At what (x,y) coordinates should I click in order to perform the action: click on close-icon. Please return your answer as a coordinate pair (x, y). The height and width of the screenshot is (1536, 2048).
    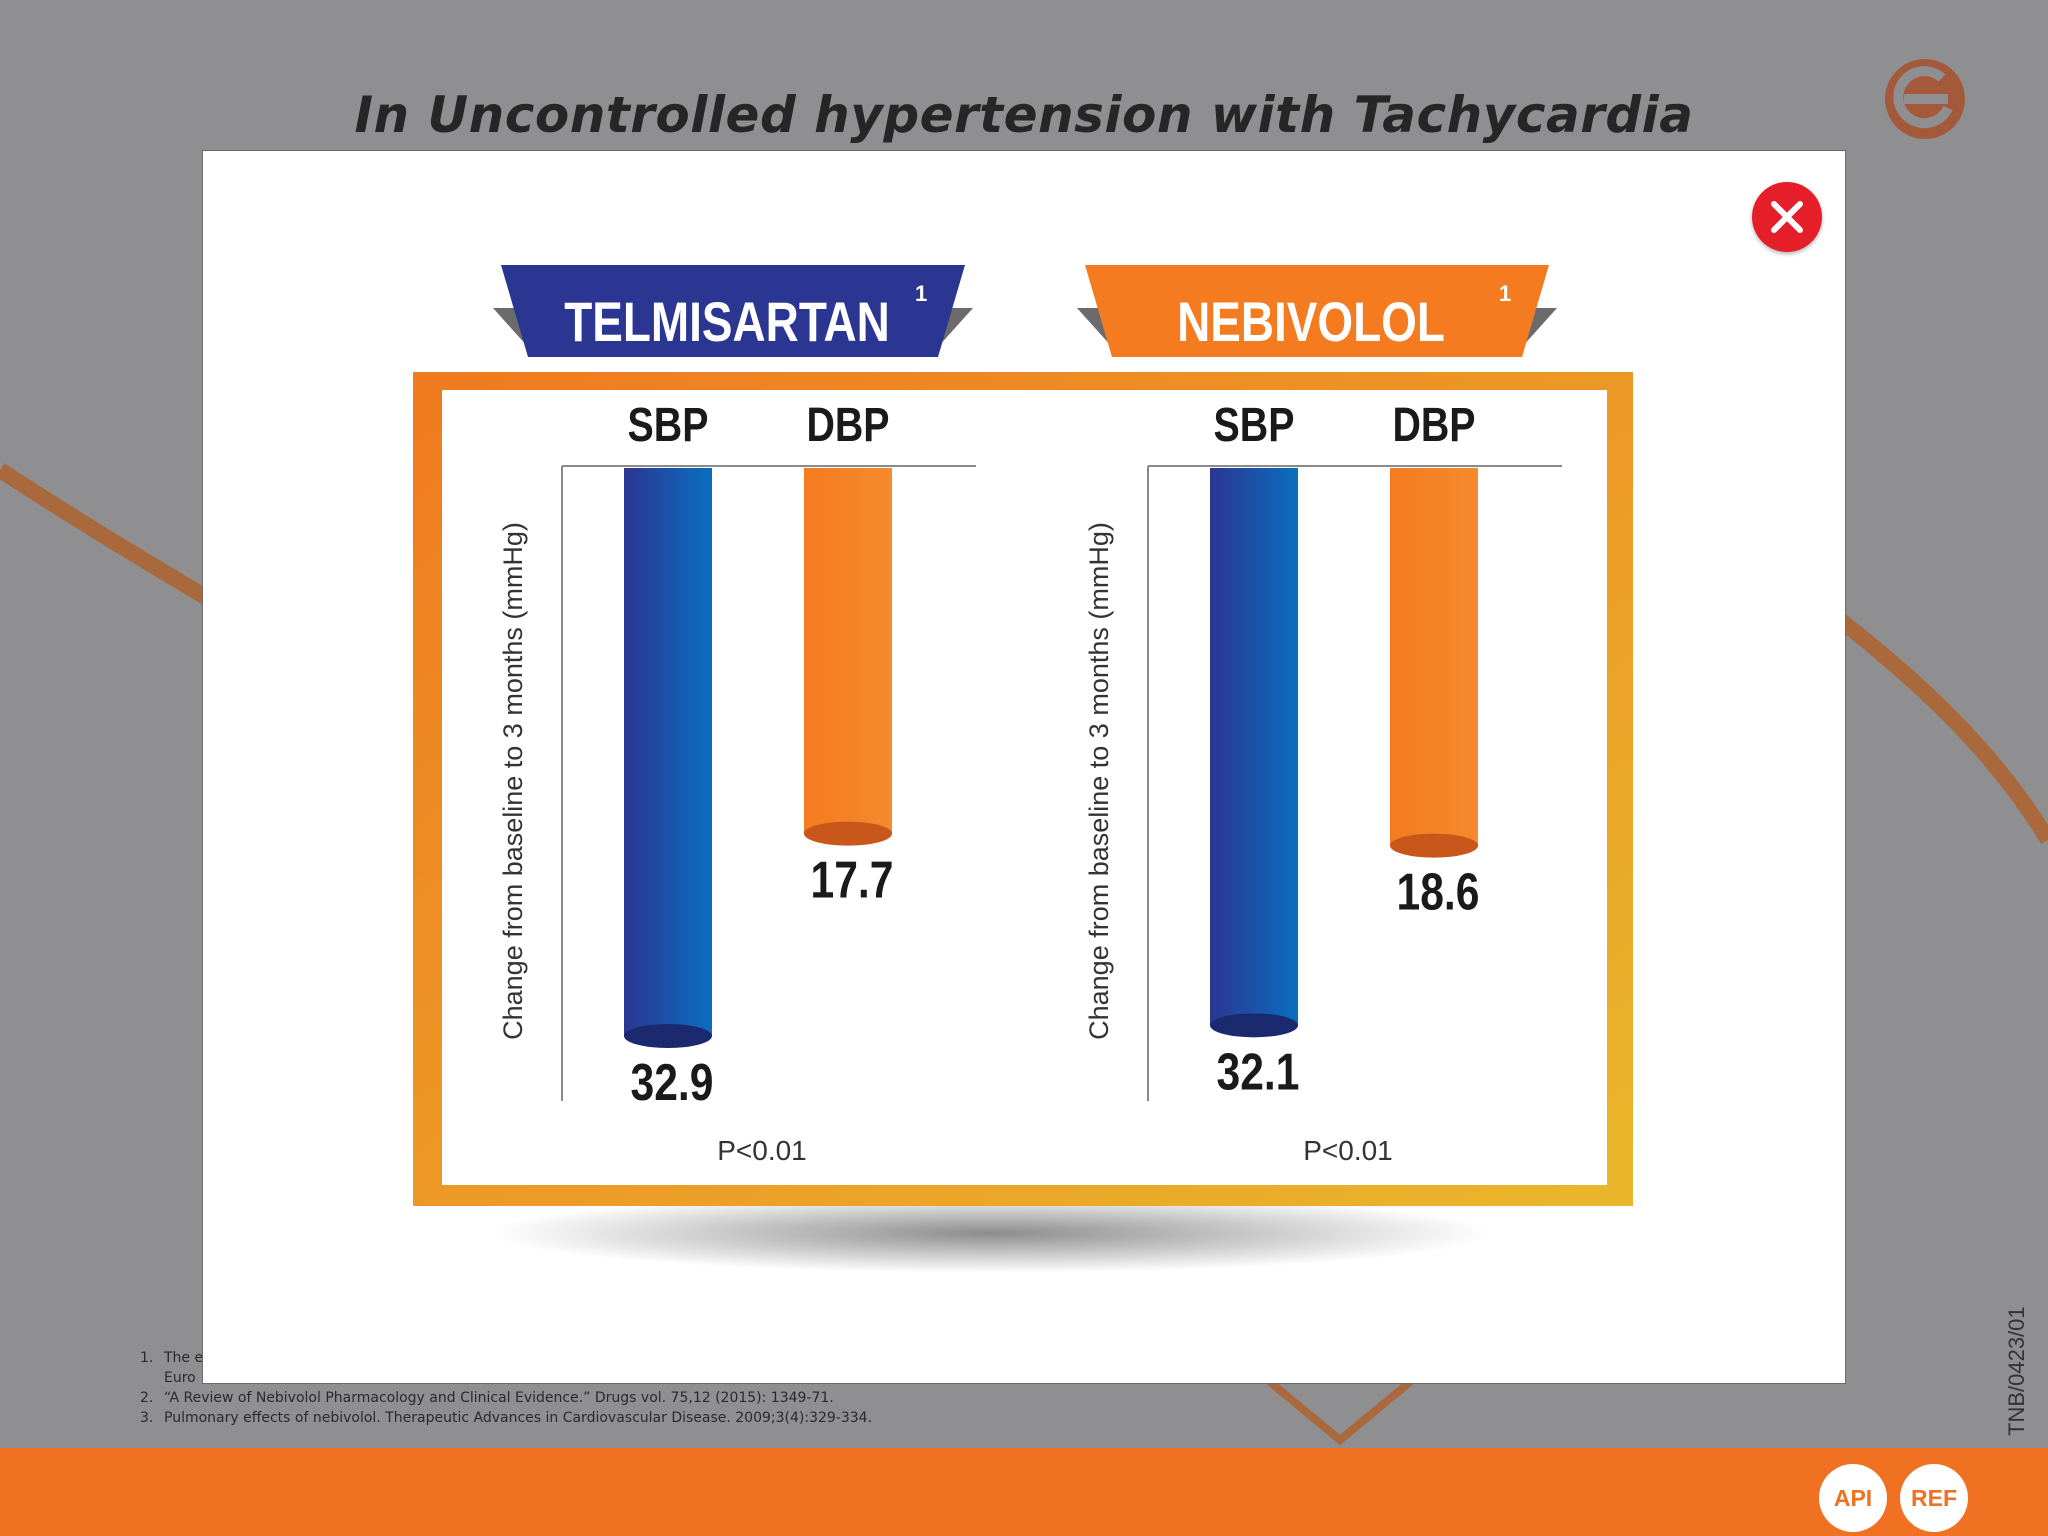
    Looking at the image, I should click on (1787, 217).